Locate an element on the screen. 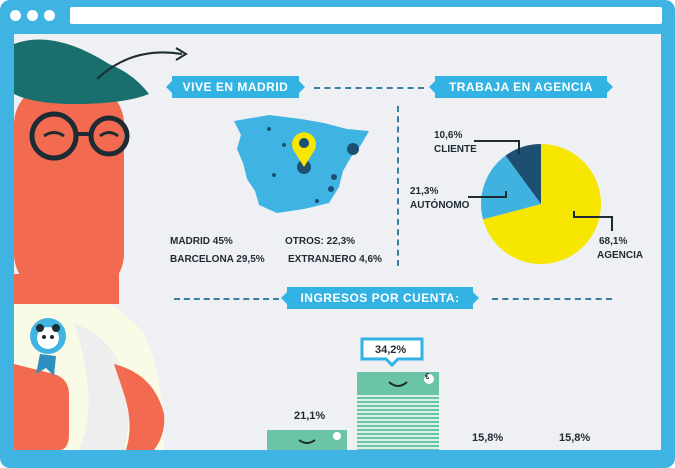  section-banner-income: INGRESOS POR CUENTA: is located at coordinates (380, 298).